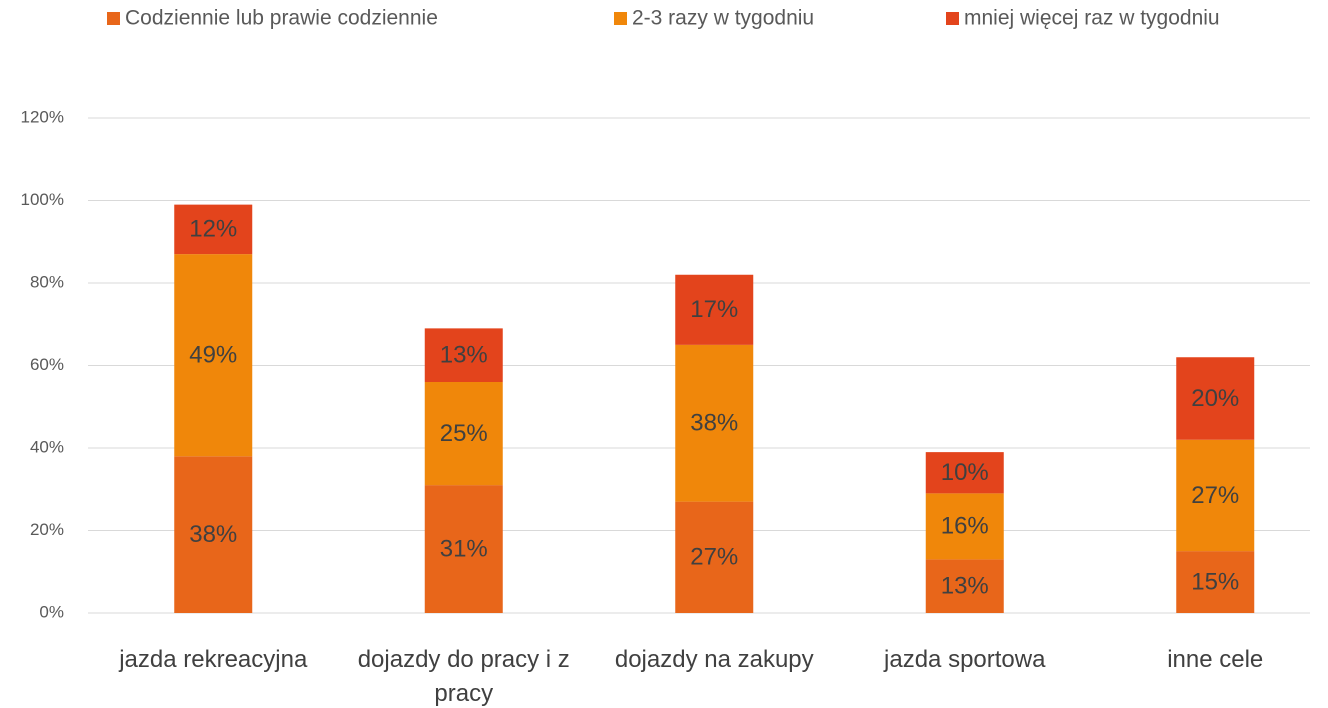  What do you see at coordinates (213, 659) in the screenshot?
I see `x-tick-label: jazda rekreacyjna` at bounding box center [213, 659].